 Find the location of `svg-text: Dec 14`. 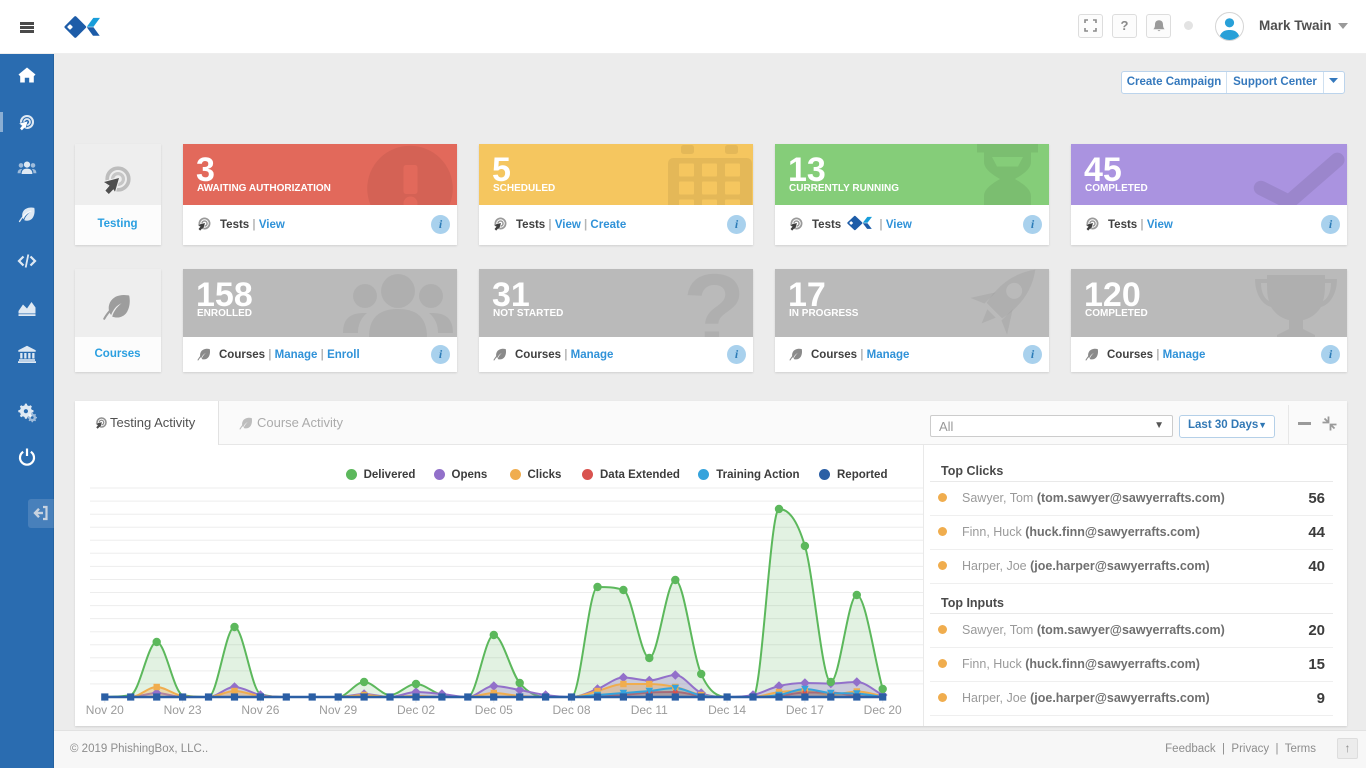

svg-text: Dec 14 is located at coordinates (727, 710).